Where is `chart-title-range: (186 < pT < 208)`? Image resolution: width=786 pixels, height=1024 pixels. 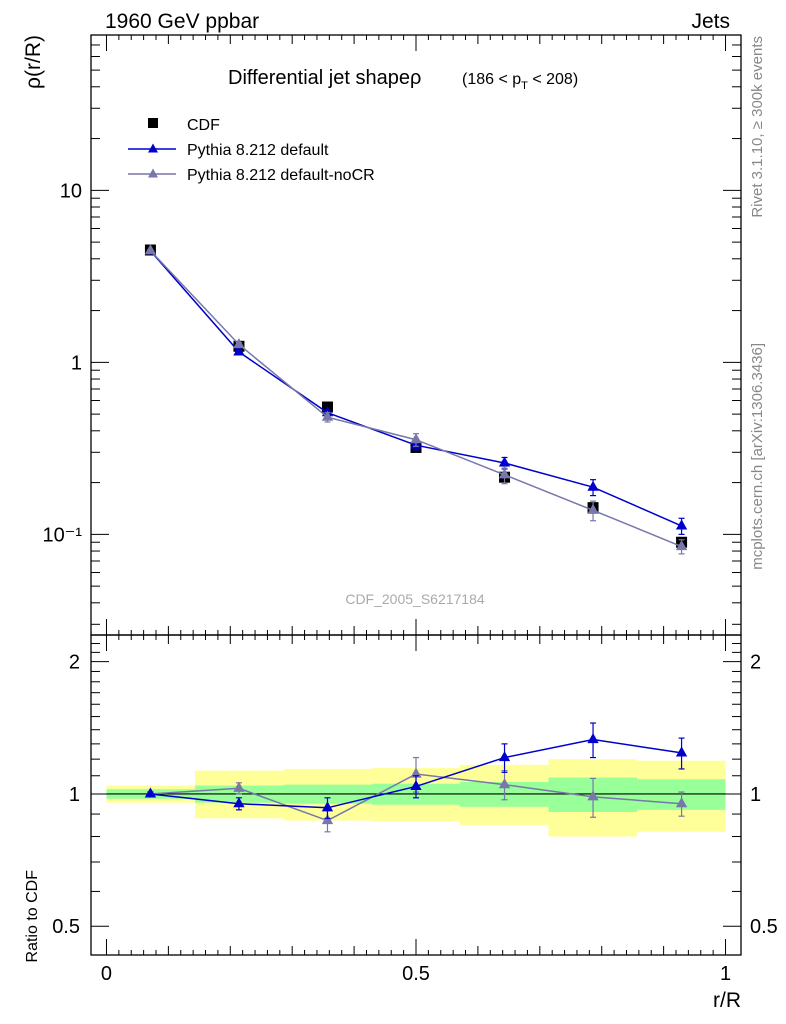 chart-title-range: (186 < pT < 208) is located at coordinates (520, 81).